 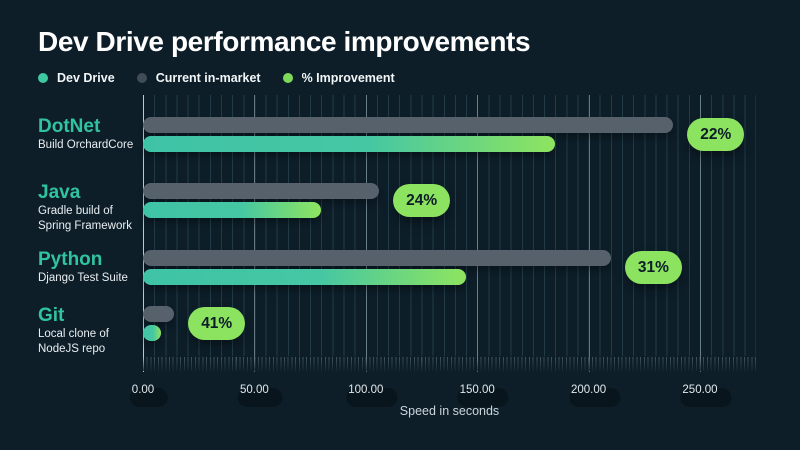 What do you see at coordinates (287, 78) in the screenshot?
I see `improvement-dot-icon` at bounding box center [287, 78].